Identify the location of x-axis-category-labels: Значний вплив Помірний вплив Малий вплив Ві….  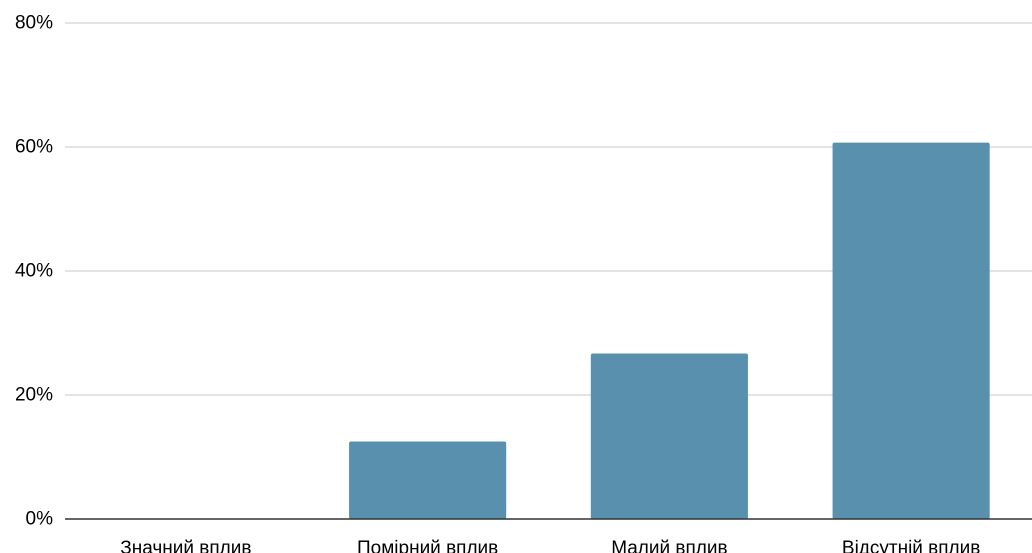
(550, 545).